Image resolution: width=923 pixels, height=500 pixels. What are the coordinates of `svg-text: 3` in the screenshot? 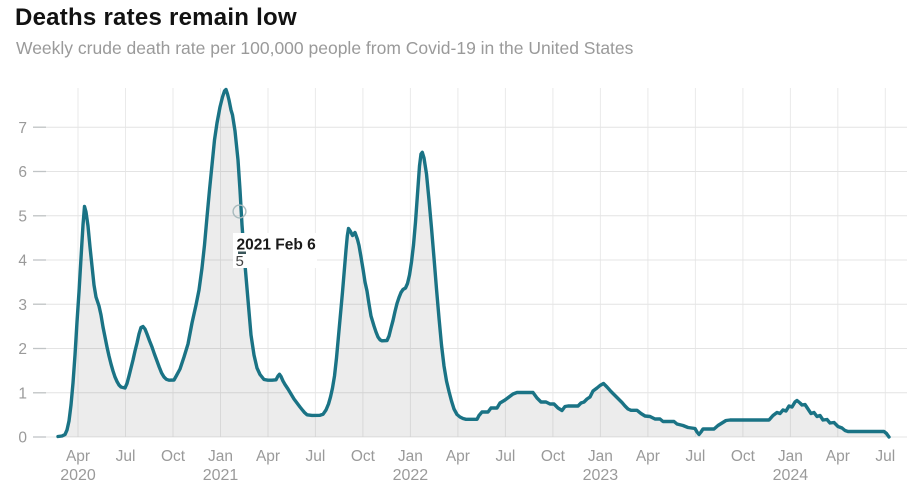 It's located at (22, 305).